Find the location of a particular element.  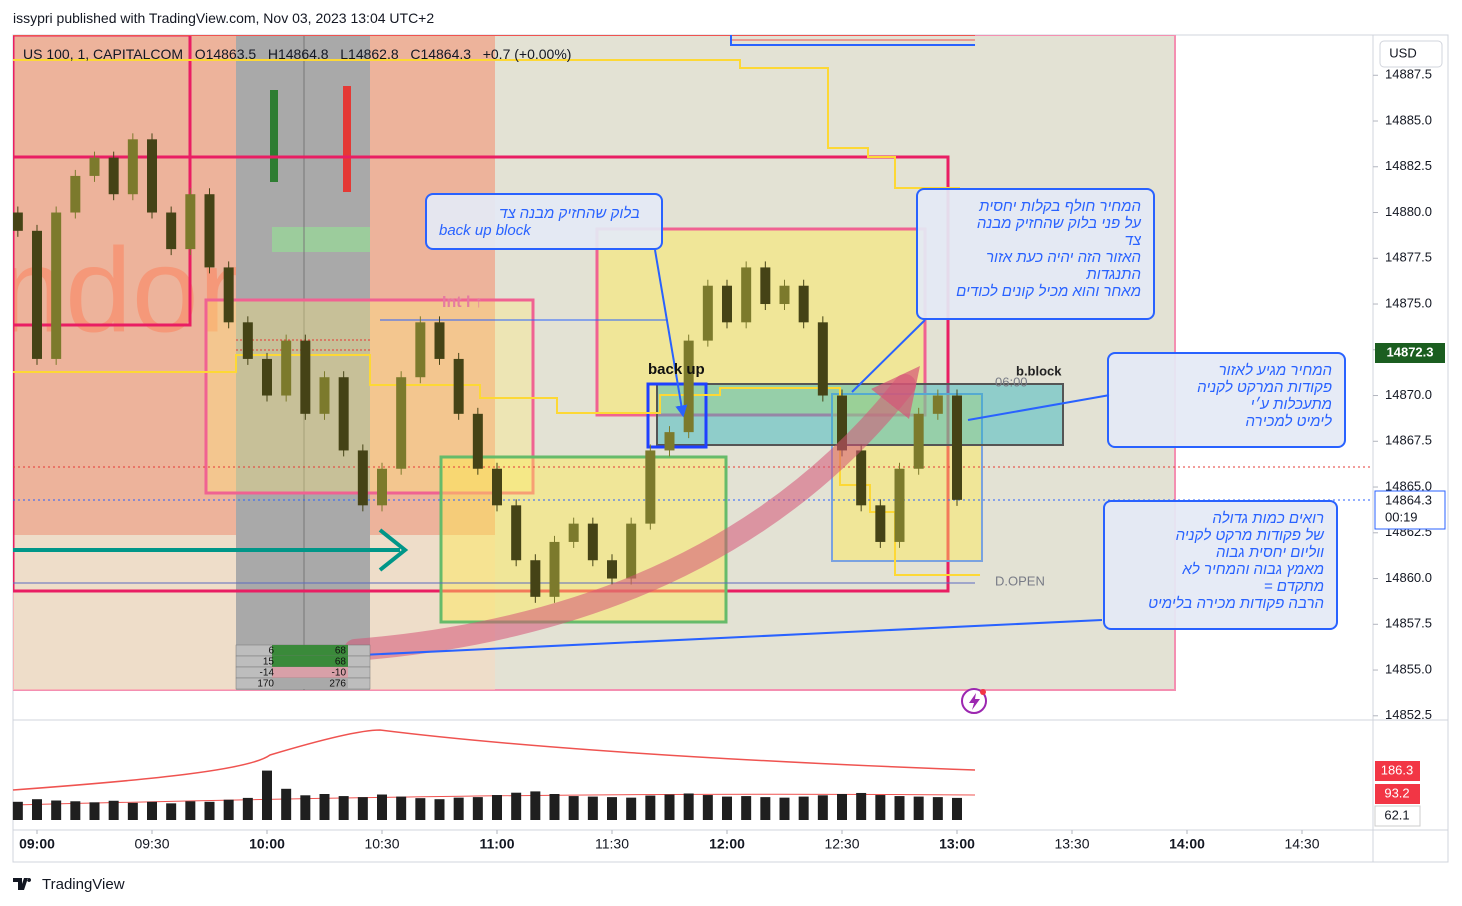

y-tick-label: 14860.0 is located at coordinates (1408, 577).